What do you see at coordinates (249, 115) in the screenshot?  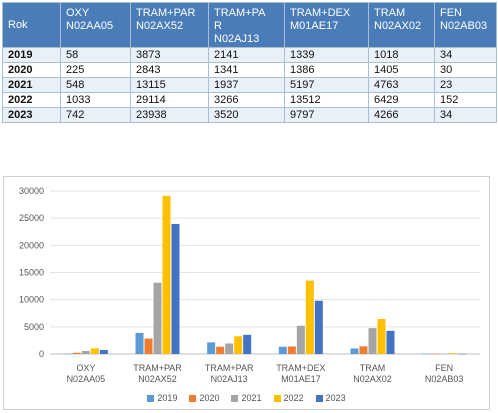 I see `table-row: 2023 742 23938 3520 9797 4266 34` at bounding box center [249, 115].